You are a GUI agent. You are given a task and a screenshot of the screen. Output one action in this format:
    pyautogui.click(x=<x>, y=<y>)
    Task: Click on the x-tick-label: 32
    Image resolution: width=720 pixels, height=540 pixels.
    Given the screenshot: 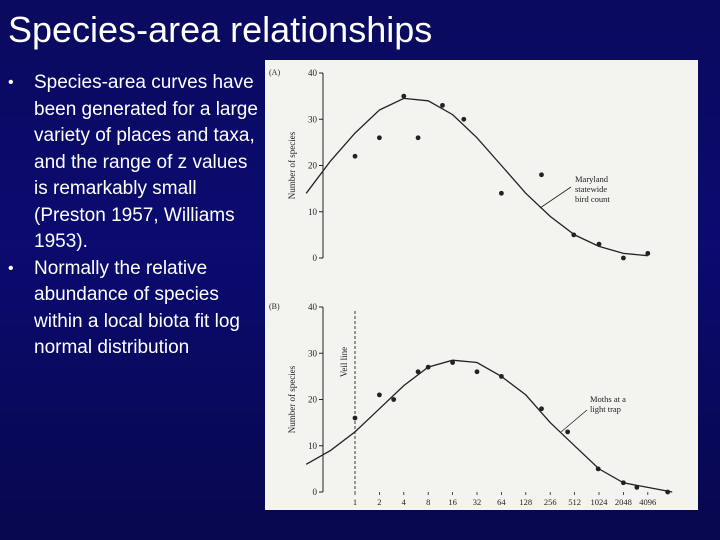 What is the action you would take?
    pyautogui.click(x=477, y=502)
    